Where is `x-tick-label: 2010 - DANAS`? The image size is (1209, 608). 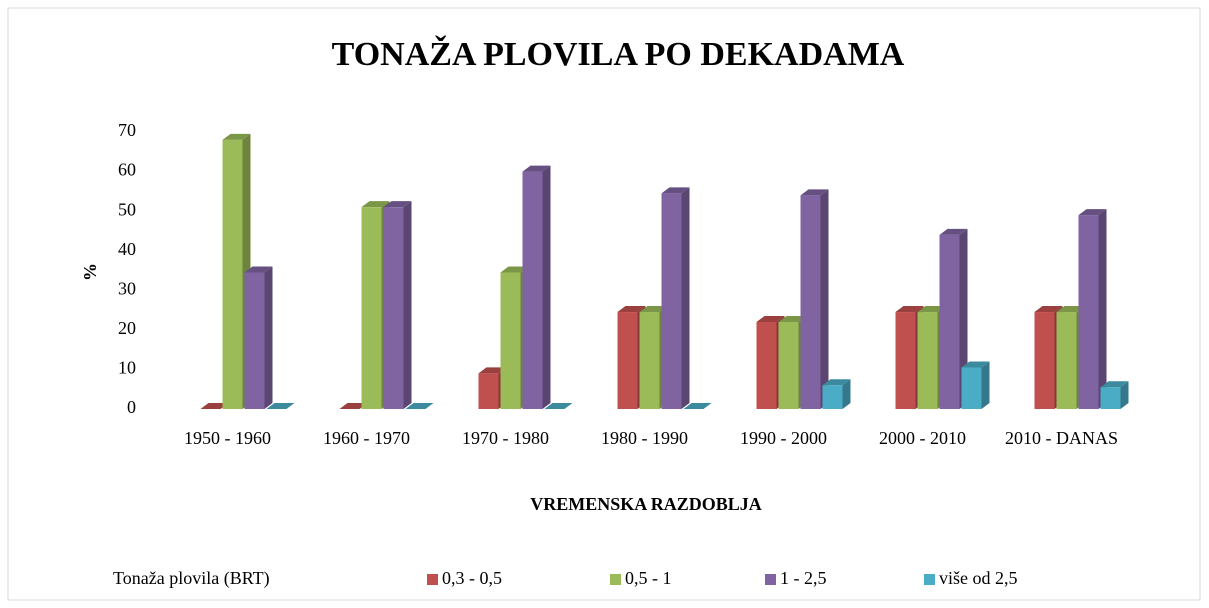
x-tick-label: 2010 - DANAS is located at coordinates (1061, 438).